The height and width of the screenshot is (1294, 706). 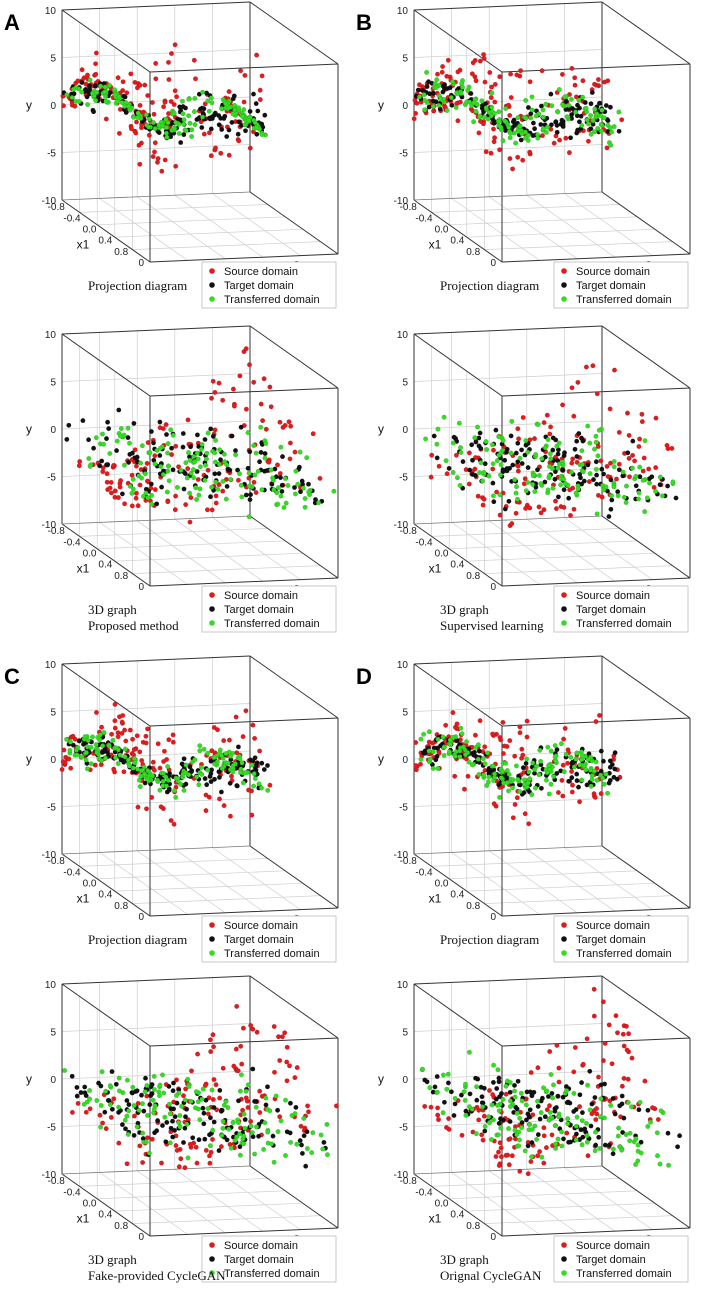 I want to click on x1-tick-label: -0.8, so click(x=57, y=1181).